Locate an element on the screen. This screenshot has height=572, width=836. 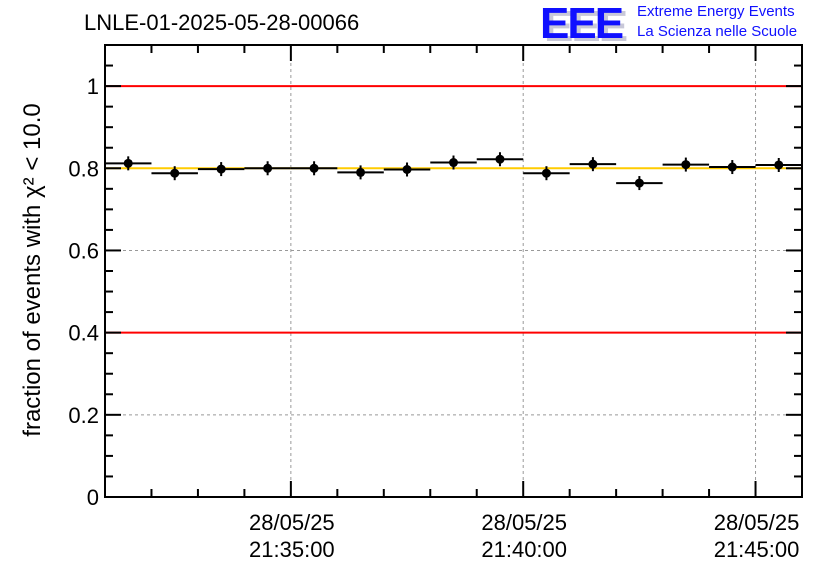
chart-title: LNLE-01-2025-05-28-00066 is located at coordinates (222, 22).